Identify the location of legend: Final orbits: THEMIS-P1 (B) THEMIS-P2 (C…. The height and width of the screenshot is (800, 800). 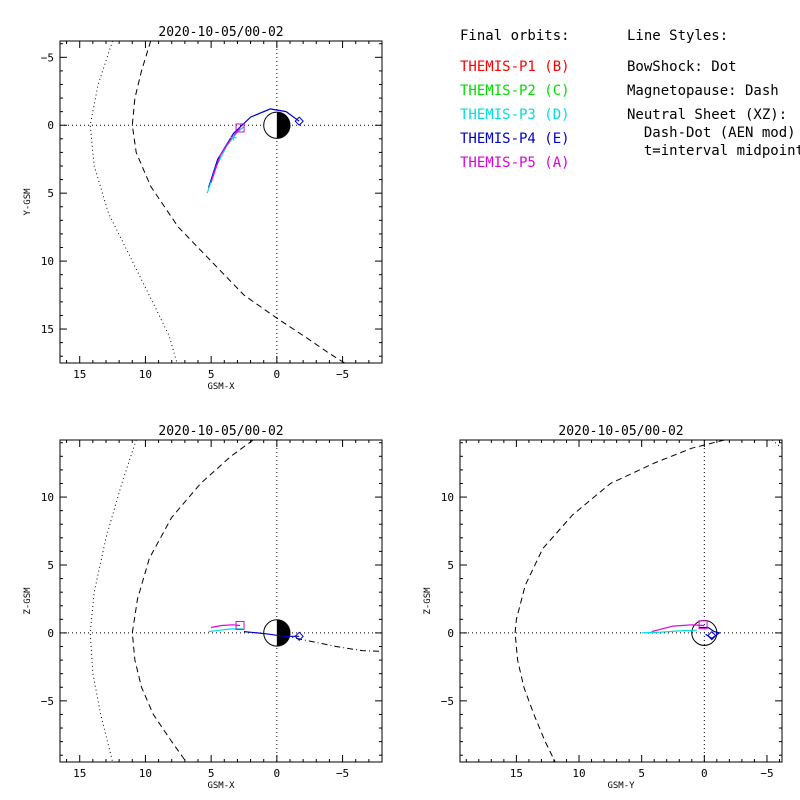
(630, 99).